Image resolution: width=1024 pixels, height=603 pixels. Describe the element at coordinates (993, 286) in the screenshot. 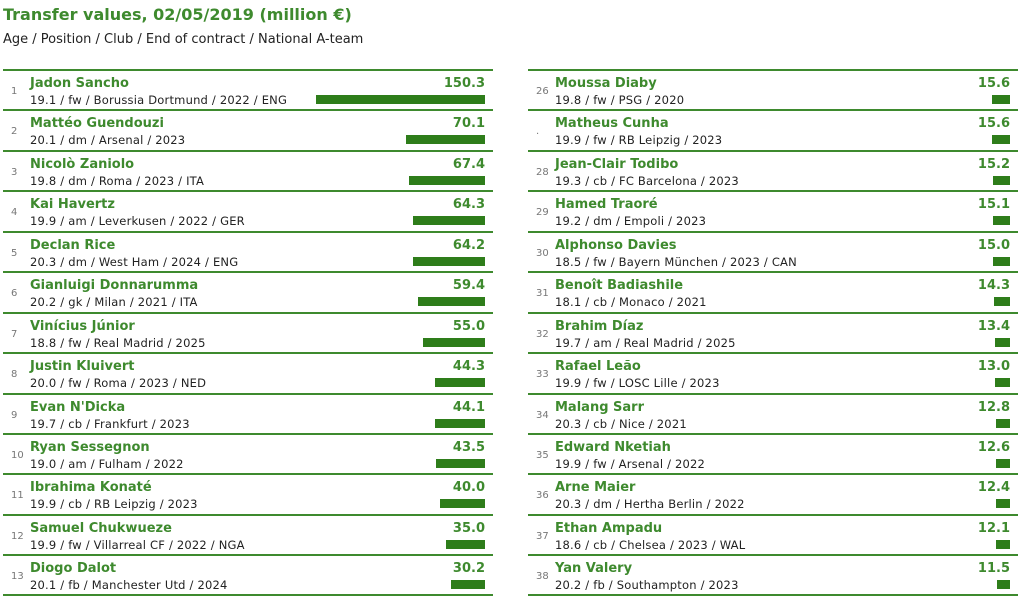

I see `value-label: 14.3` at that location.